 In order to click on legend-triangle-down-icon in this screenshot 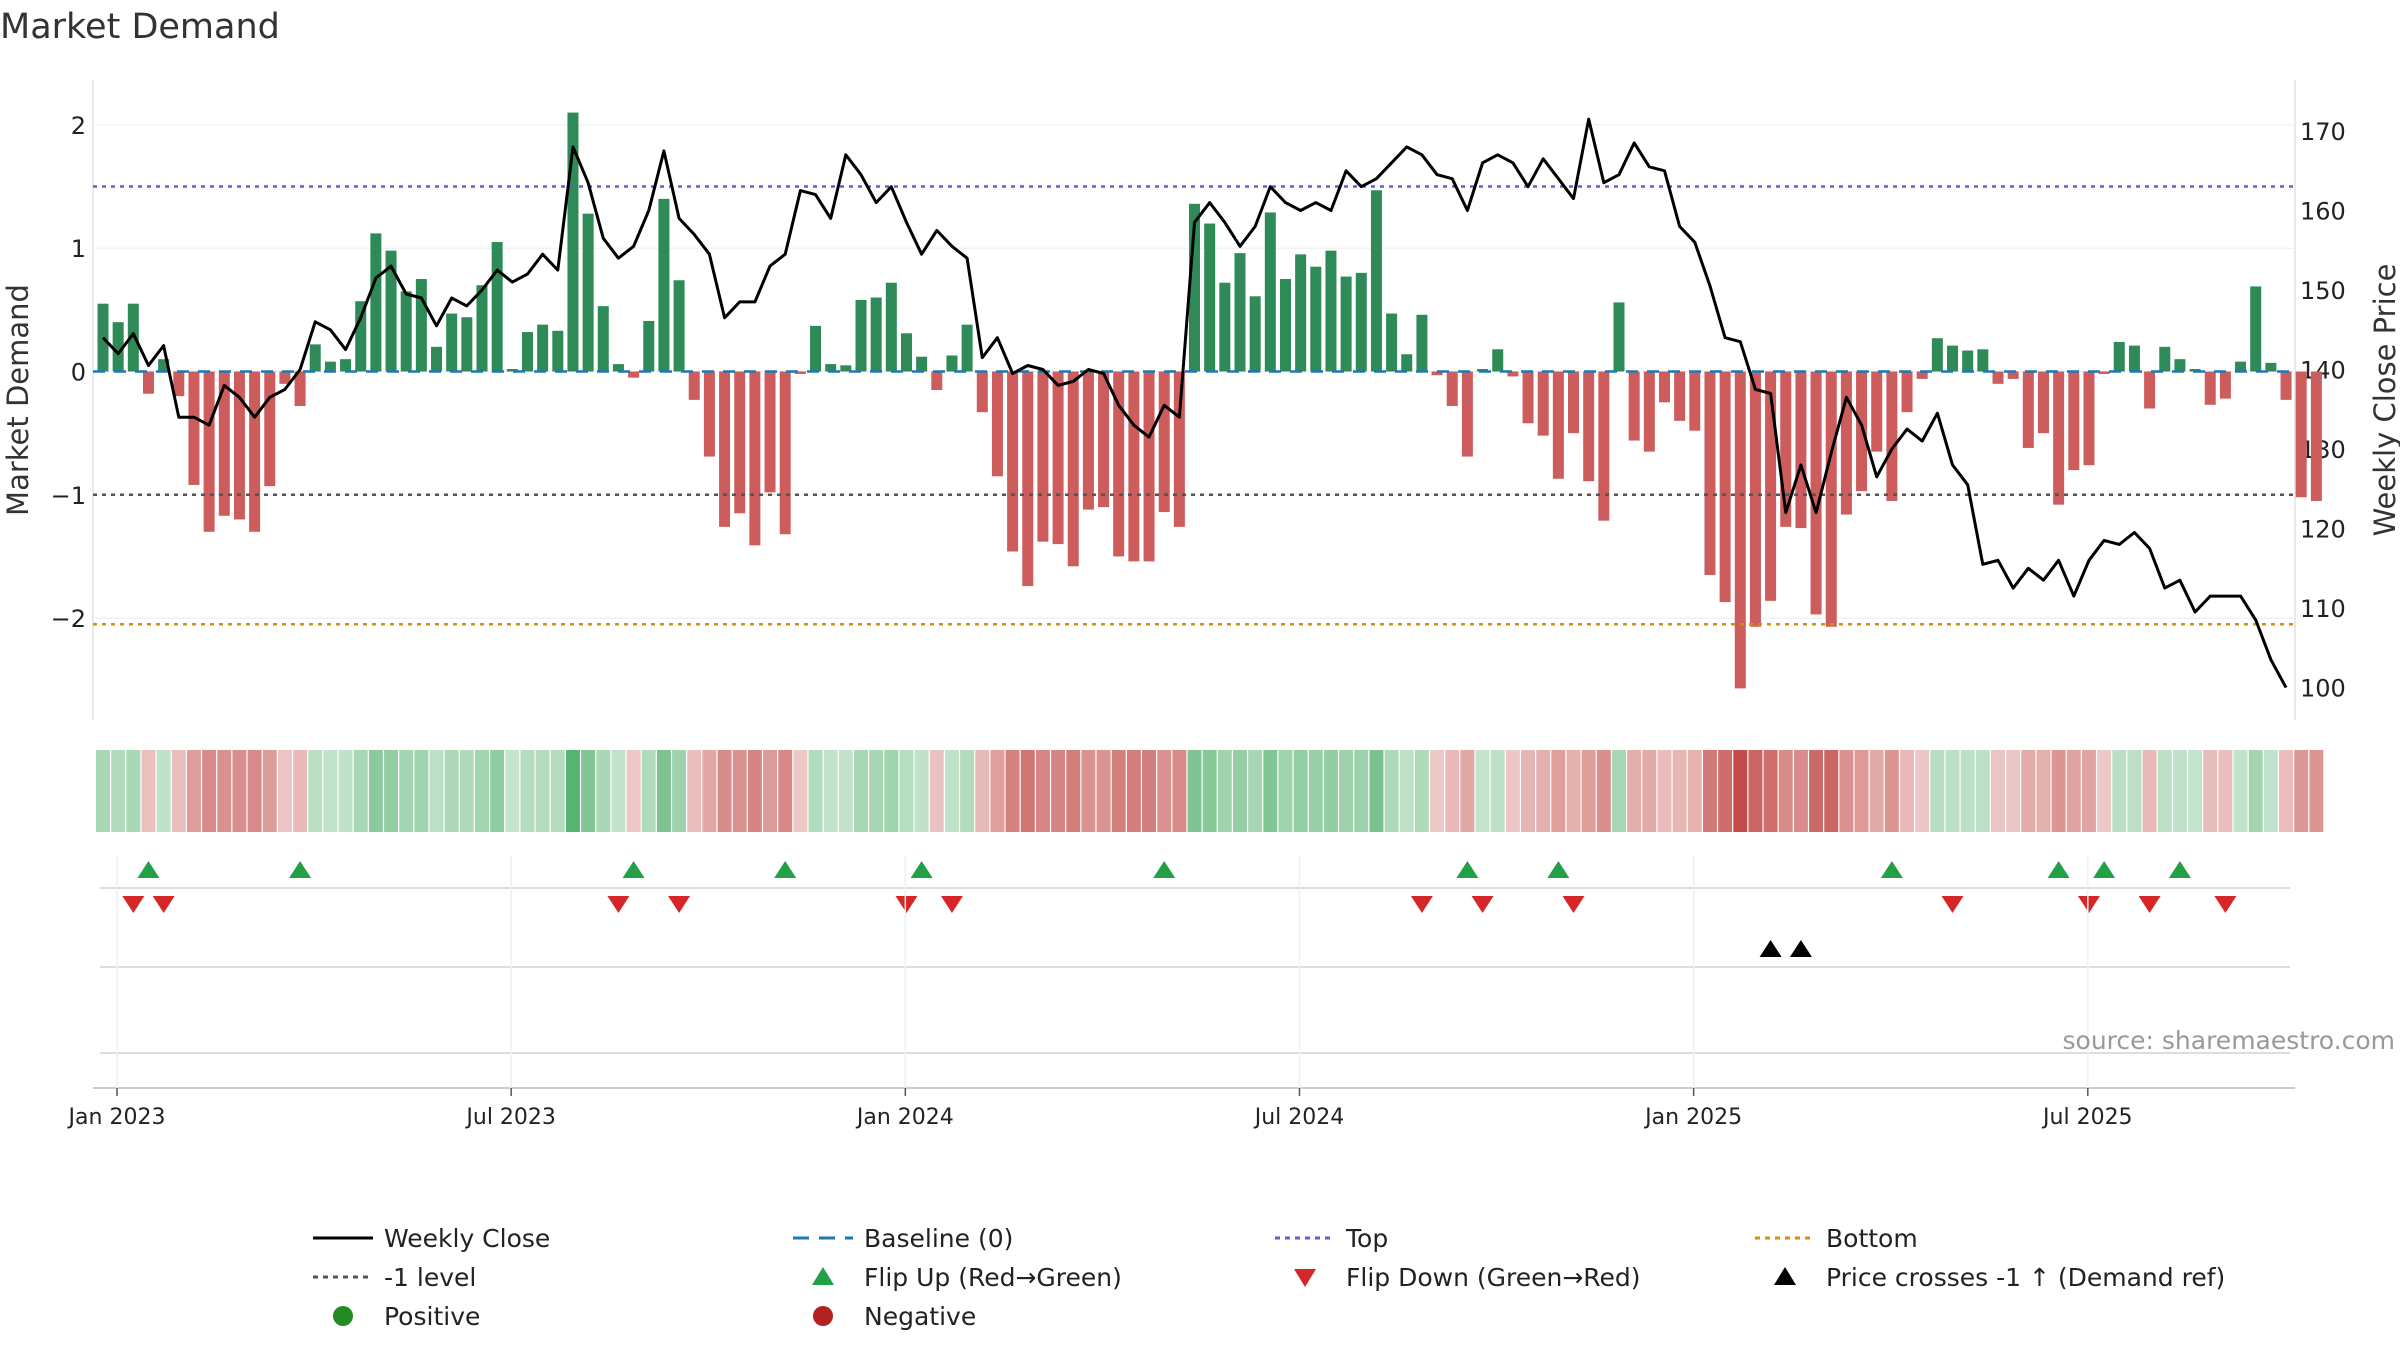, I will do `click(1305, 1278)`.